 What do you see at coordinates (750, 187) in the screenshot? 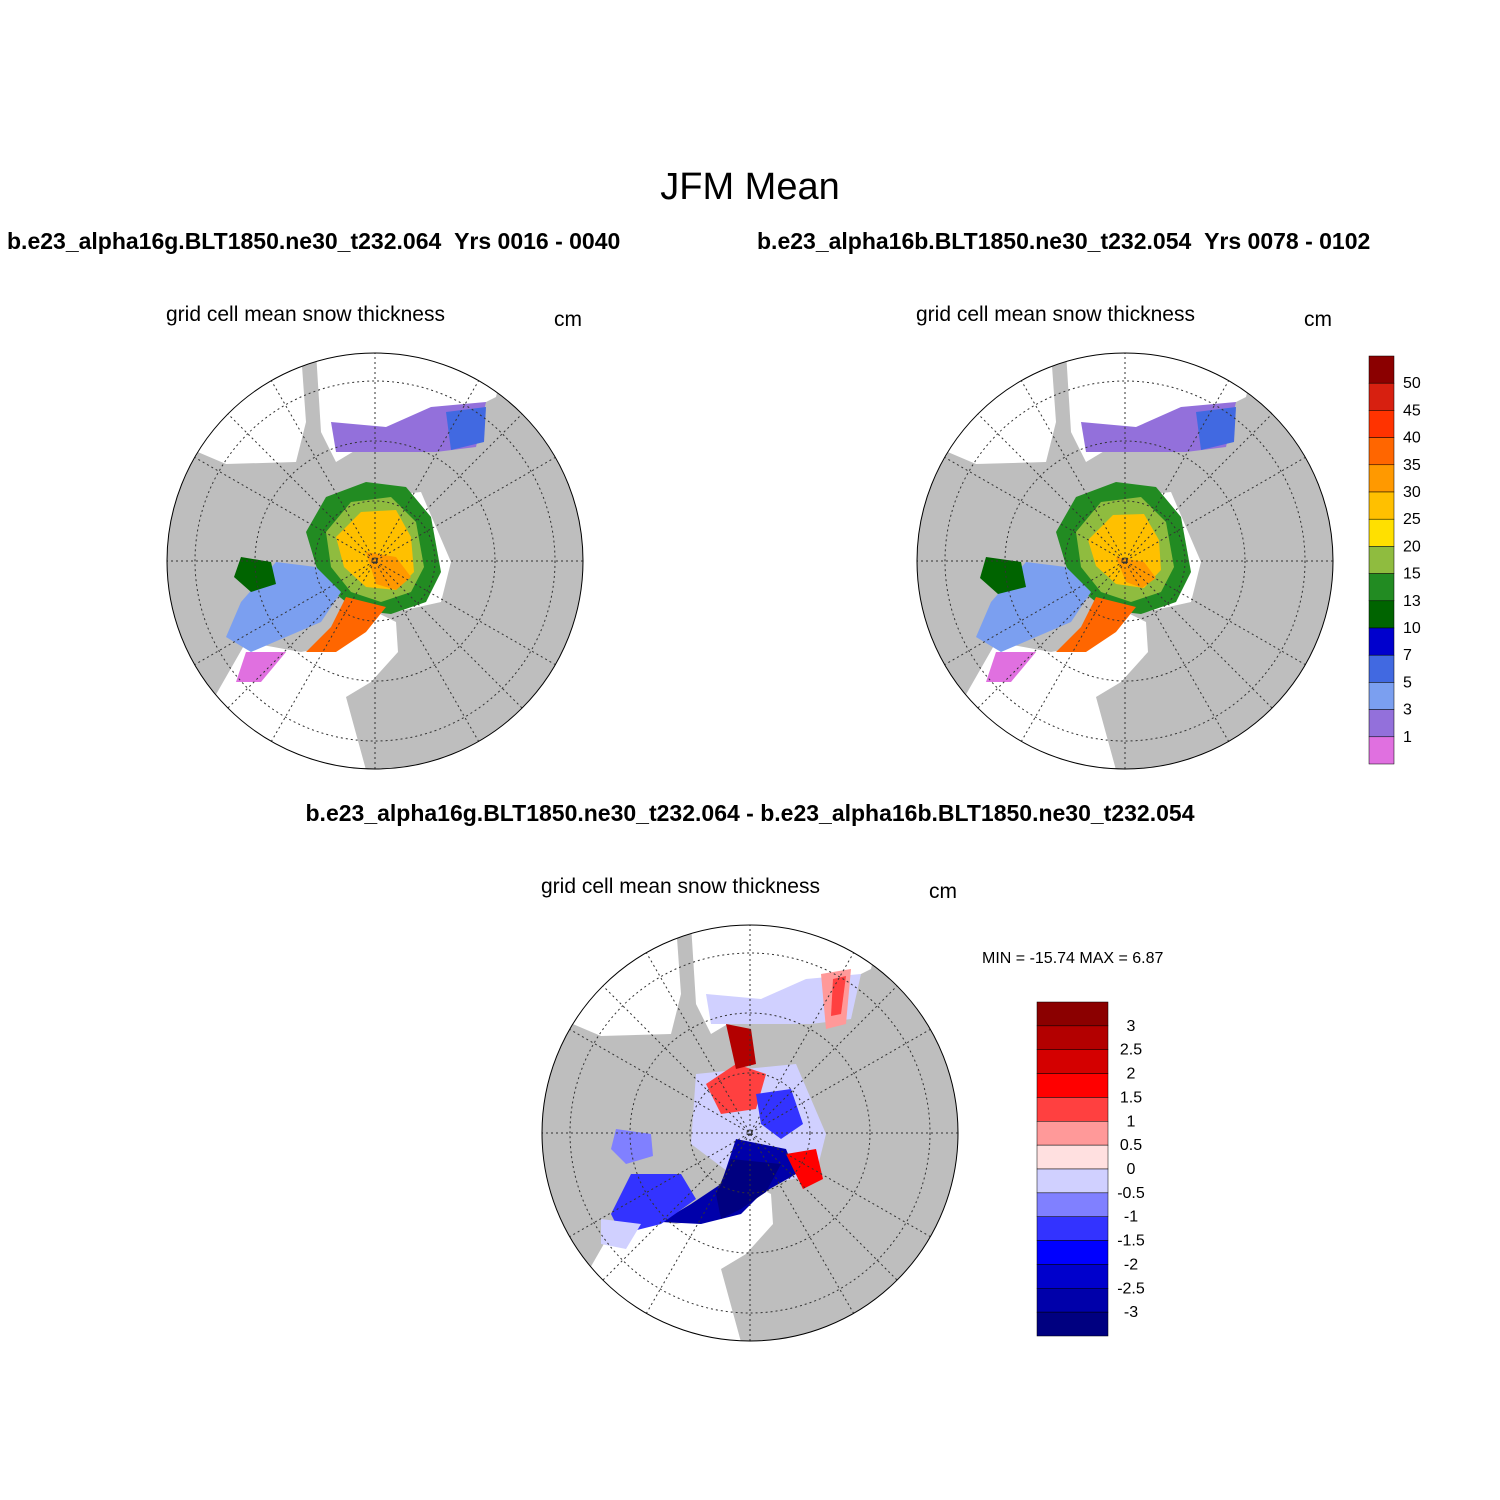
I see `main-title: JFM Mean` at bounding box center [750, 187].